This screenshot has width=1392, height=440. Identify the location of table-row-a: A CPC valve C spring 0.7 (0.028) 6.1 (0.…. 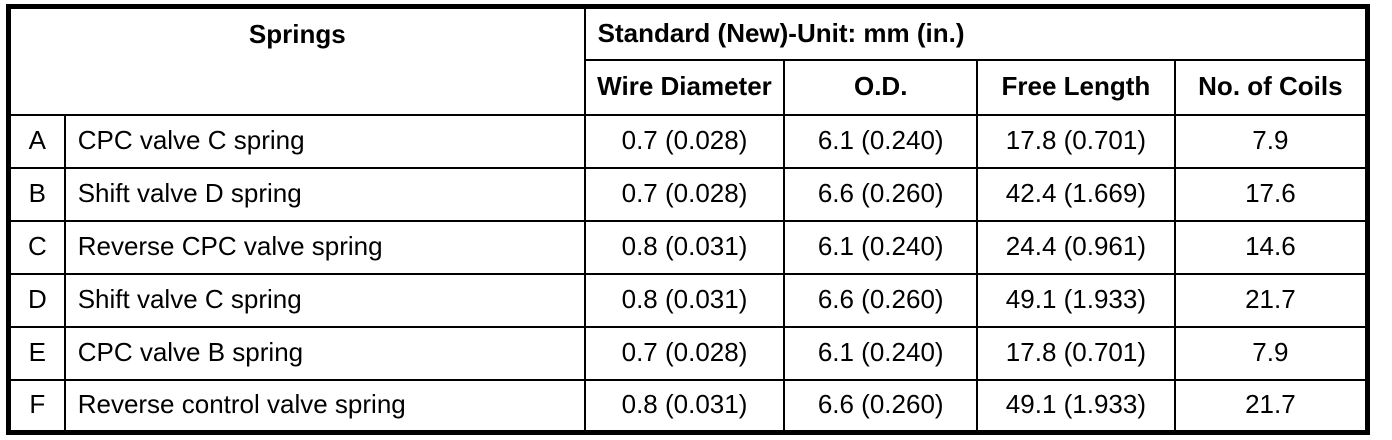
(688, 141).